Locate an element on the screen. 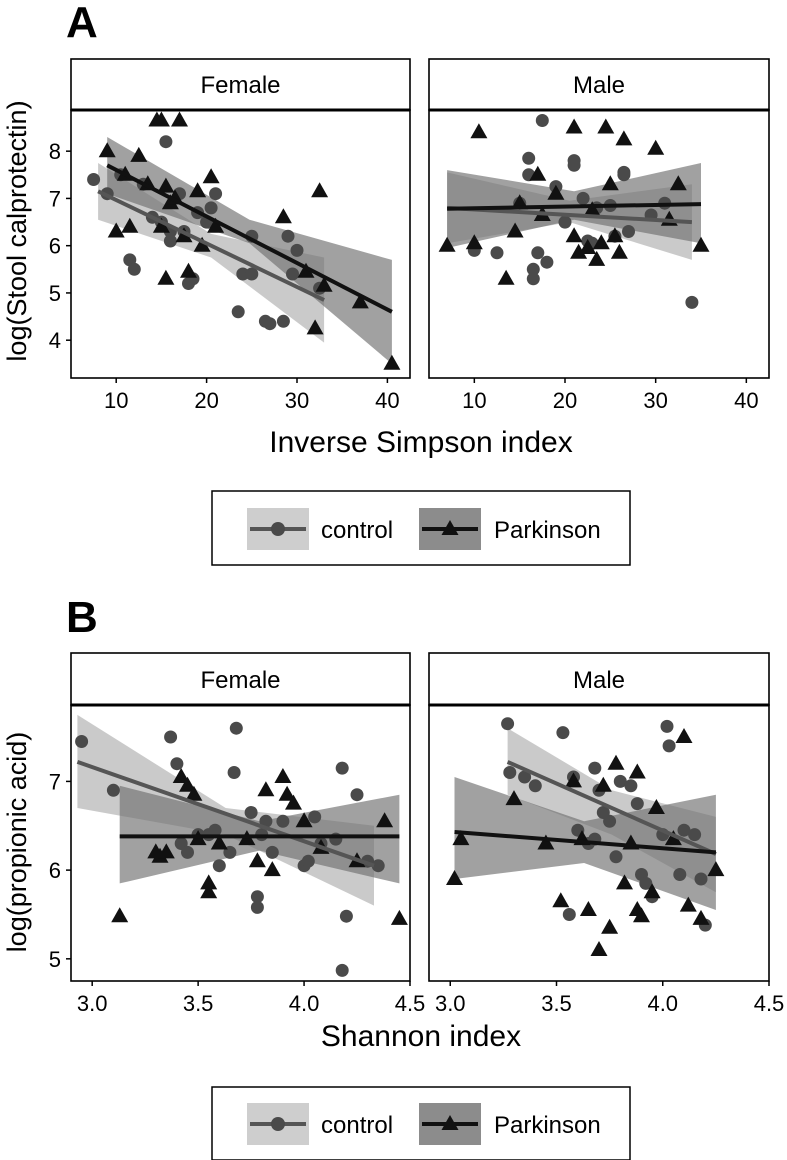  x-tick-label: 4.0 is located at coordinates (304, 1003).